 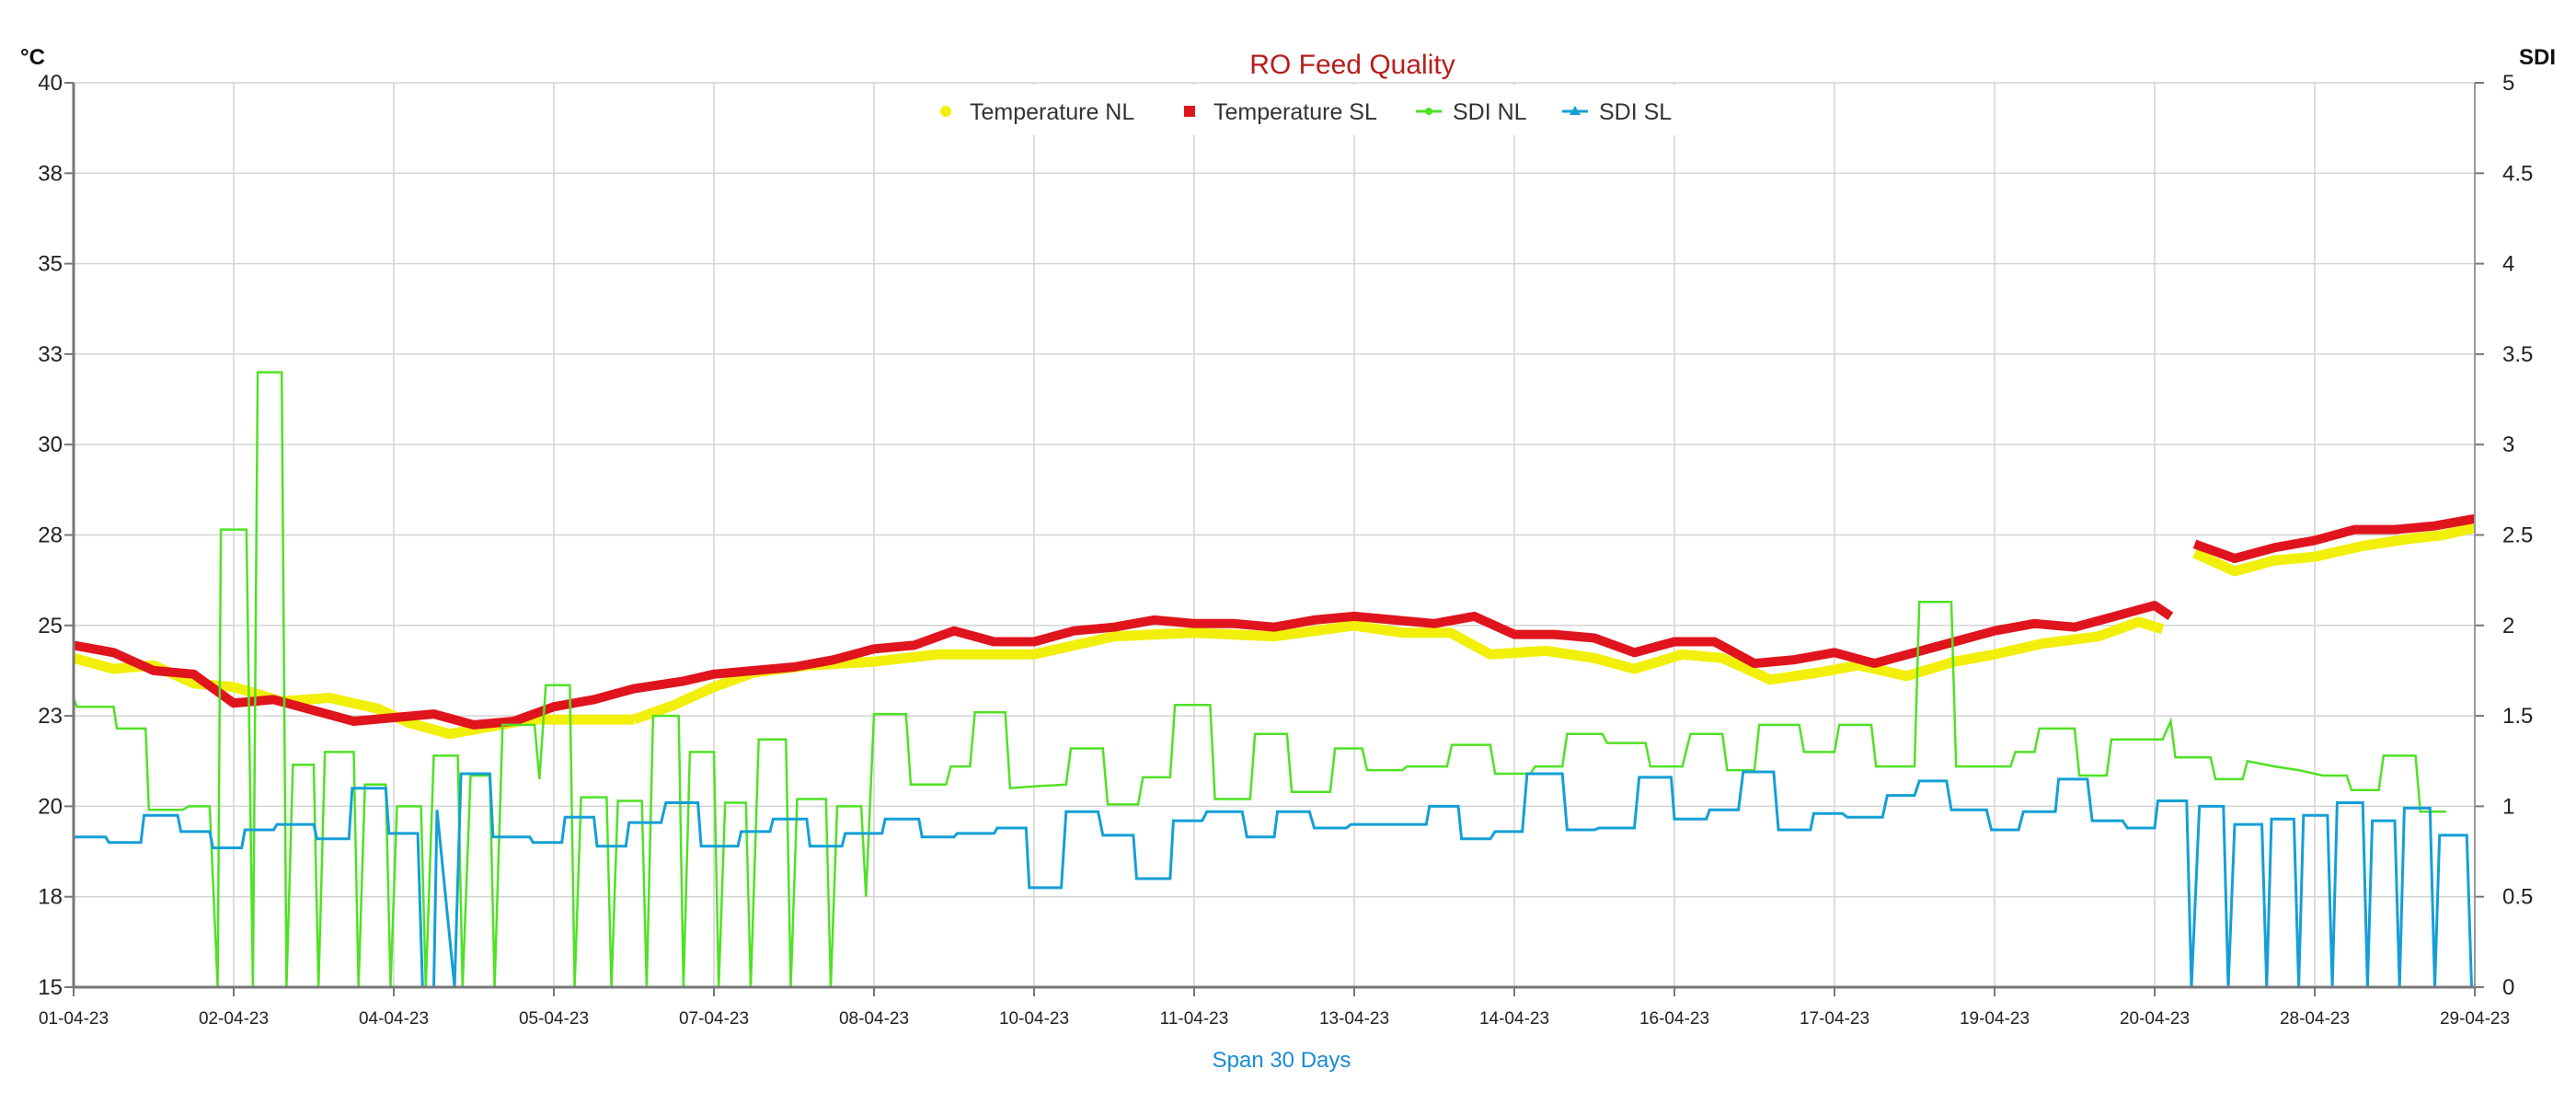 I want to click on x-tick-label: 11-04-23, so click(x=1194, y=1019).